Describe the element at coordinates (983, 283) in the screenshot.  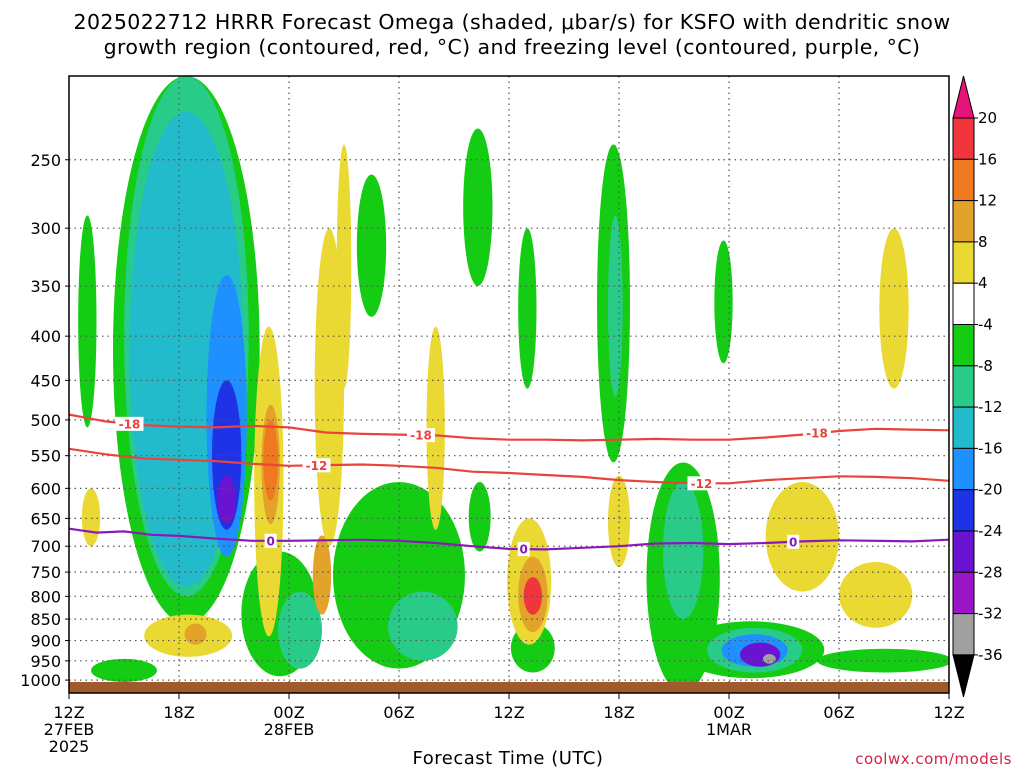
I see `colorbar-label: 4` at that location.